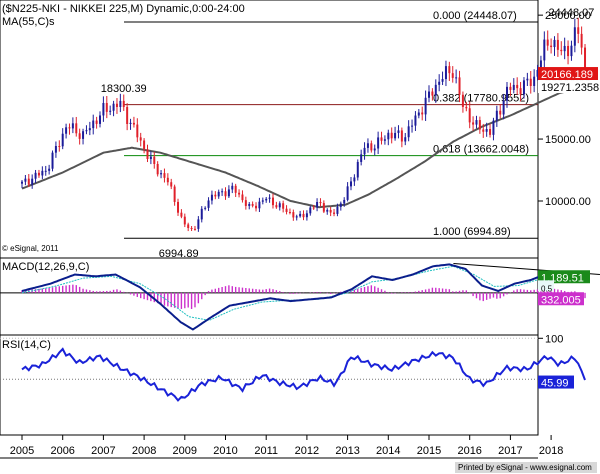 The image size is (600, 474). What do you see at coordinates (388, 451) in the screenshot?
I see `x-tick-label: 2014` at bounding box center [388, 451].